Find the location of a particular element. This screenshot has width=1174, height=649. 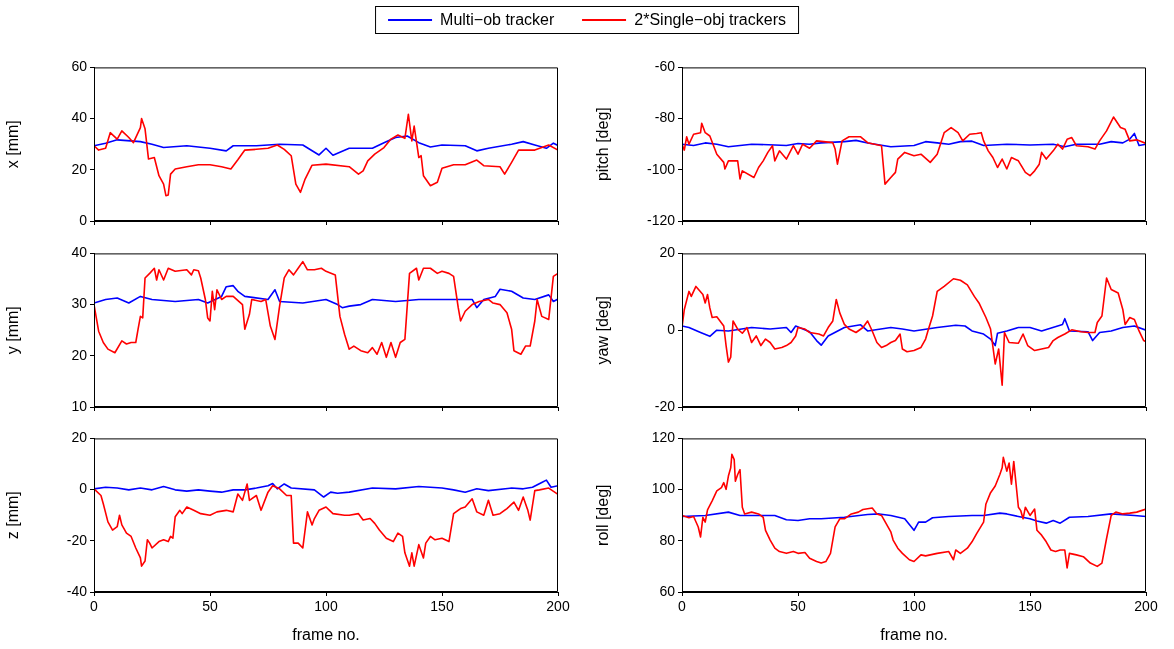

y-tick-label: -120 is located at coordinates (661, 219).